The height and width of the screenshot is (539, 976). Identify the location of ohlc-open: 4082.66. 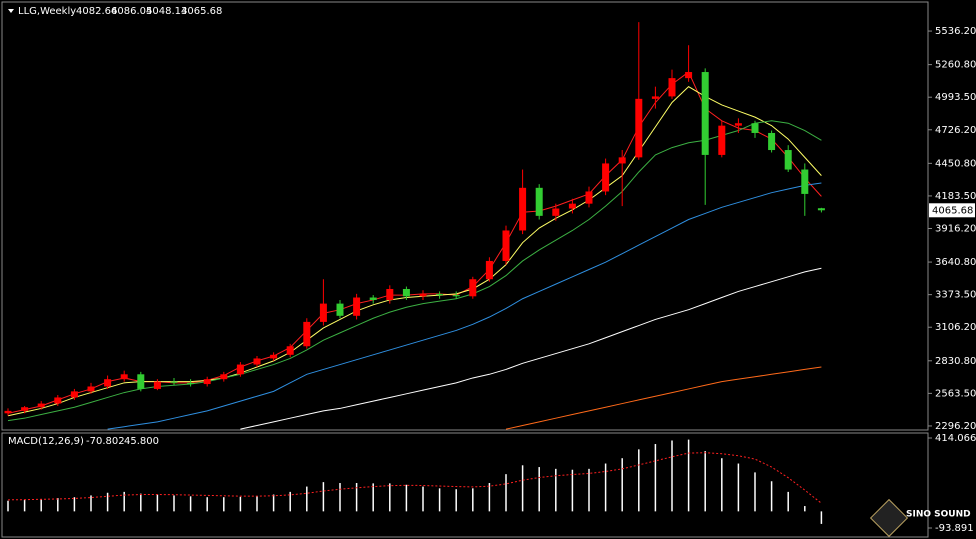
(96, 11).